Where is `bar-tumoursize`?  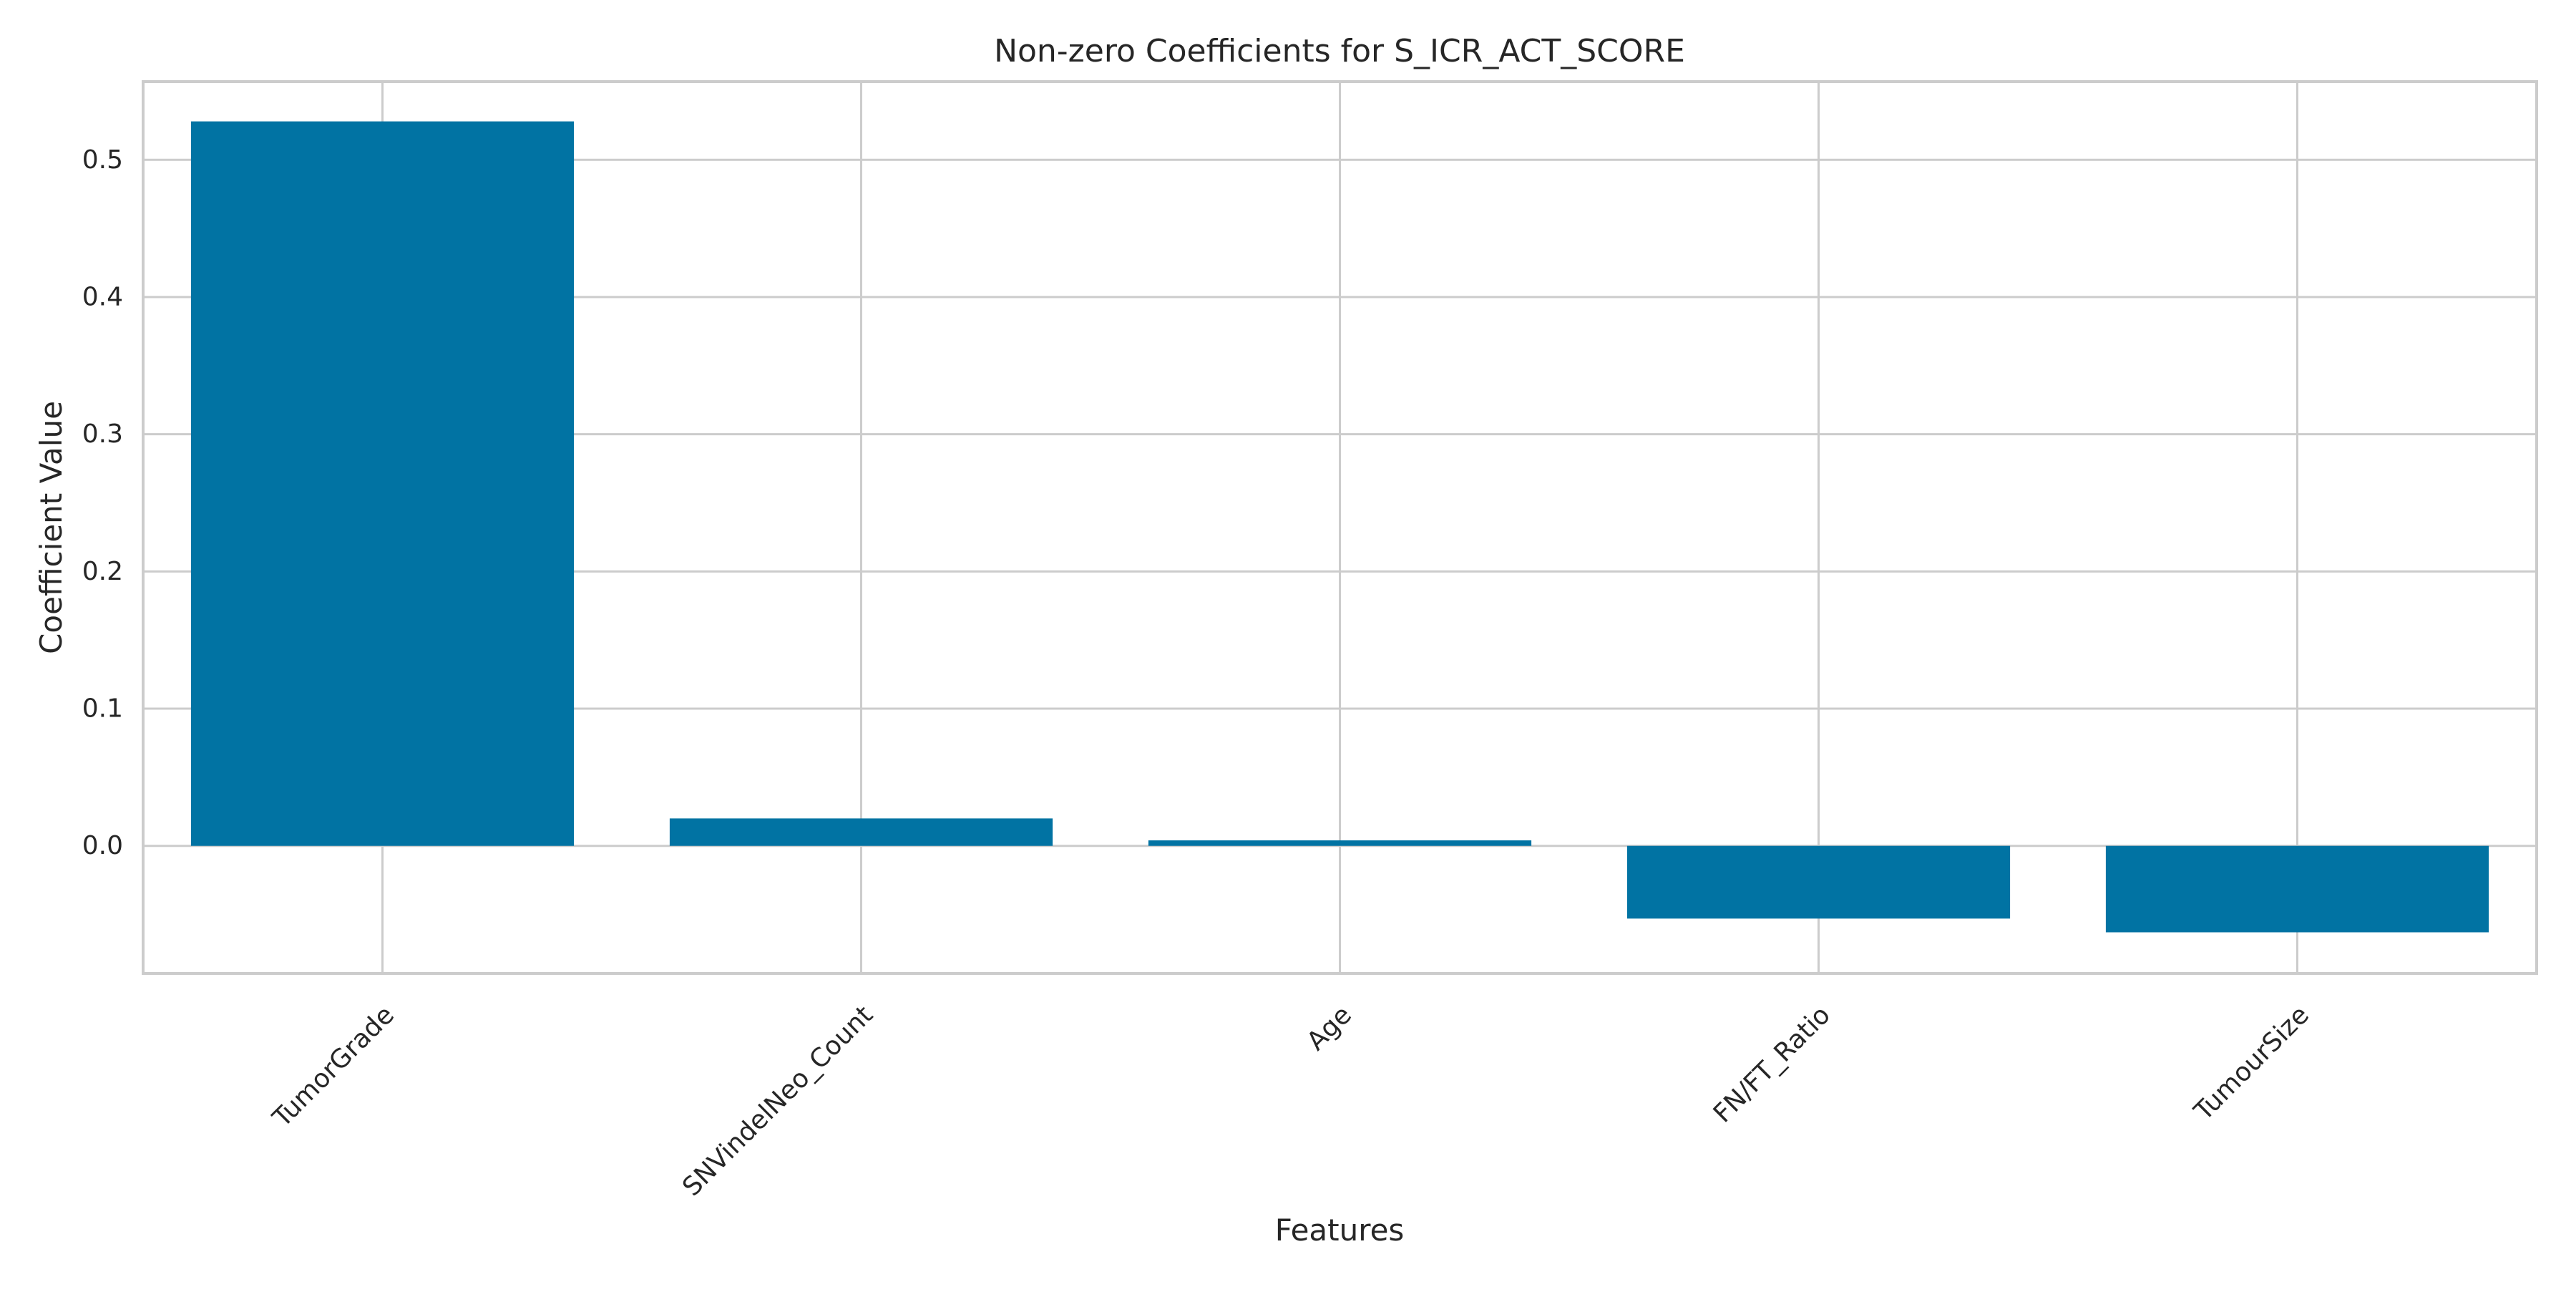 bar-tumoursize is located at coordinates (2297, 889).